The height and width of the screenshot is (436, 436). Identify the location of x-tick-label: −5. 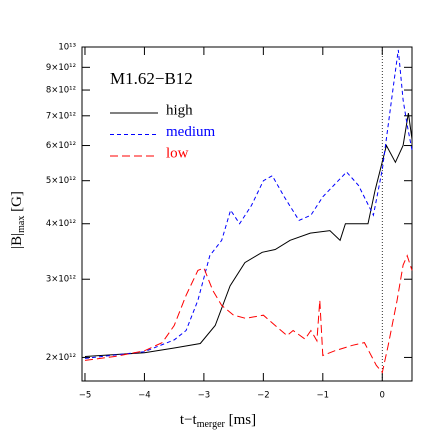
(85, 396).